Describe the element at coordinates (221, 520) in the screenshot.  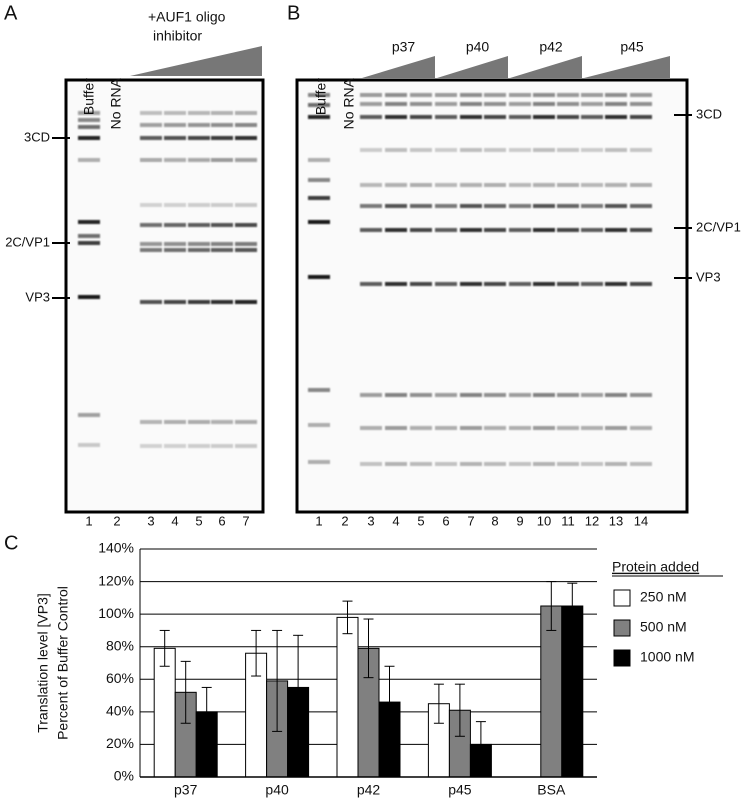
I see `lane-number: 6` at that location.